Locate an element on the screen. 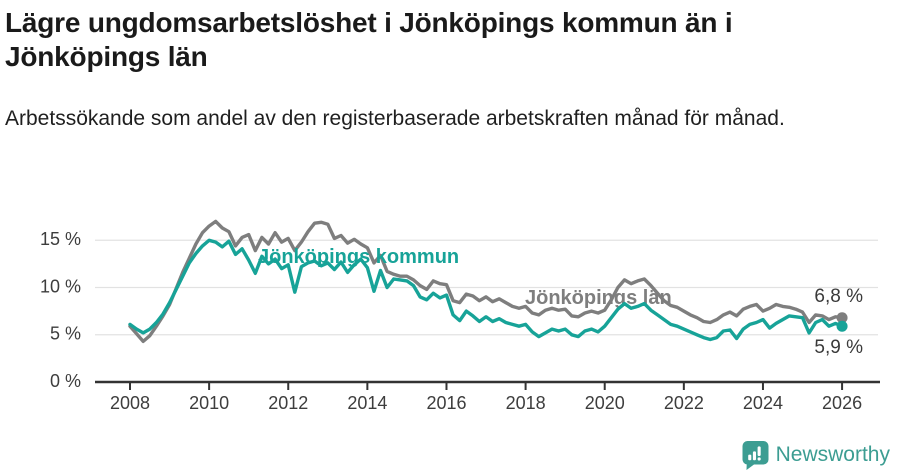 Image resolution: width=900 pixels, height=474 pixels. series-label: Jönköpings län is located at coordinates (598, 298).